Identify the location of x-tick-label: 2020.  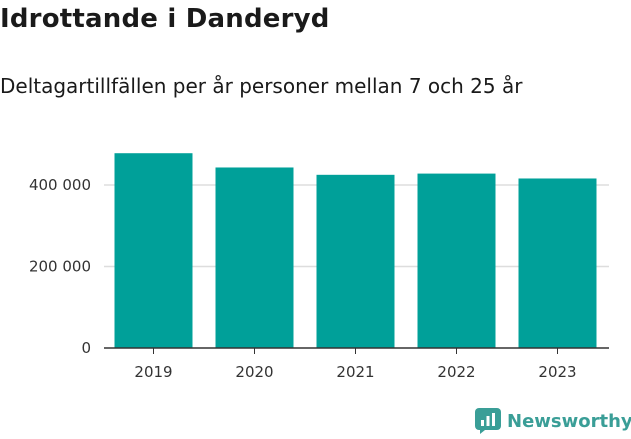
(254, 372).